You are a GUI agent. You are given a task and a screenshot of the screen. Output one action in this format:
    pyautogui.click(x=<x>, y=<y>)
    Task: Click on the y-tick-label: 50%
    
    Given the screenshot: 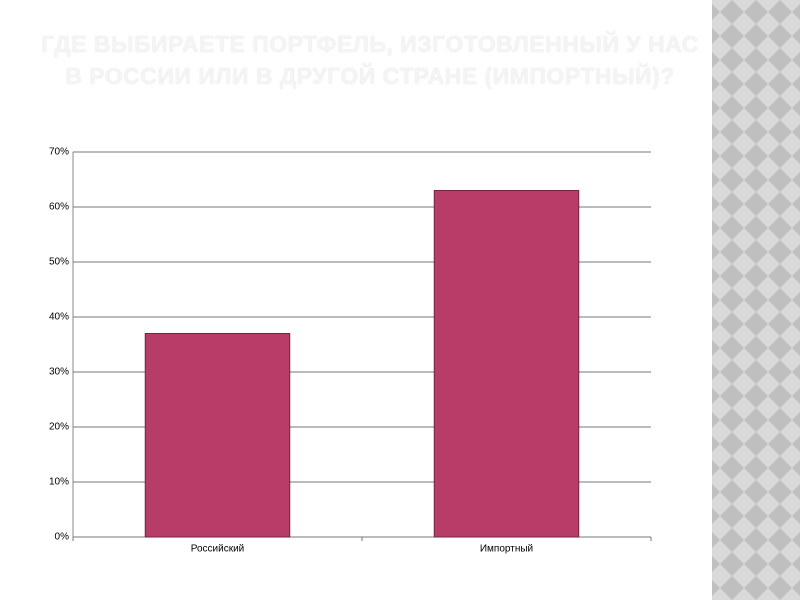 What is the action you would take?
    pyautogui.click(x=59, y=262)
    